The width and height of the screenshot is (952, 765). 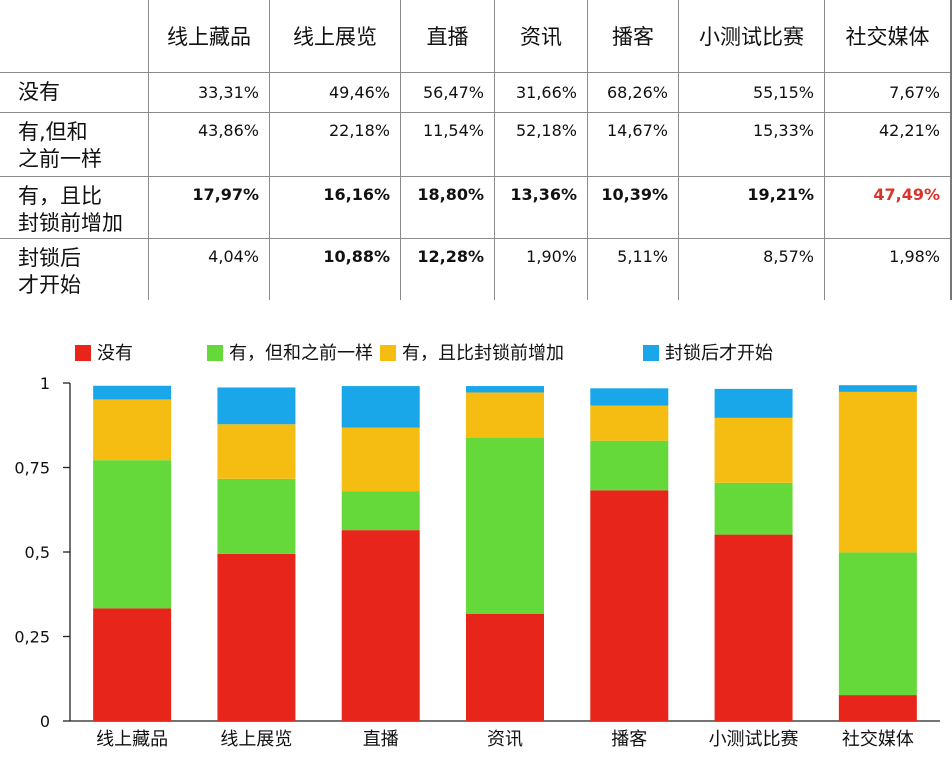 I want to click on column-header: 小测试比赛, so click(x=751, y=36).